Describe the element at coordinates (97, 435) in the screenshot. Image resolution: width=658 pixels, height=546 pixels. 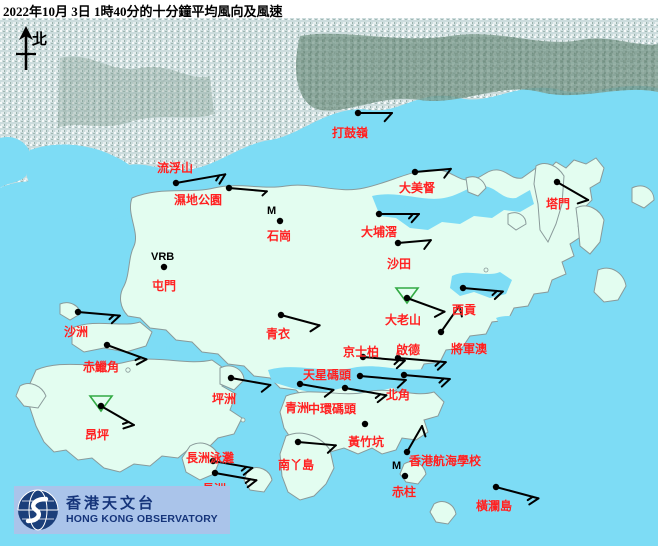
I see `station-label: 昂坪` at that location.